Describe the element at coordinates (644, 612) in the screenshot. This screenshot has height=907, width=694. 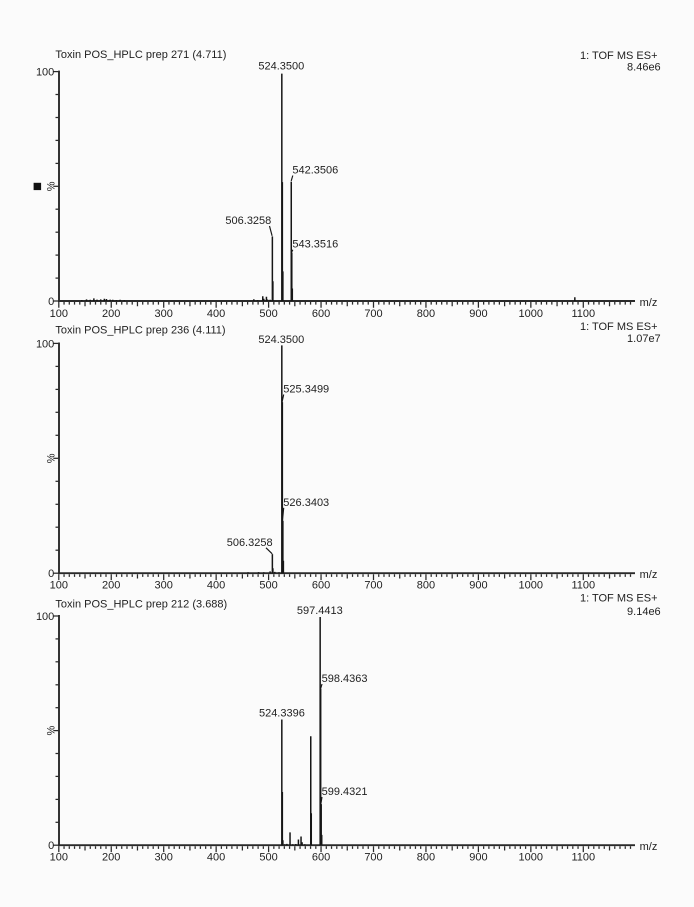
I see `svg-text: 9.14e6` at that location.